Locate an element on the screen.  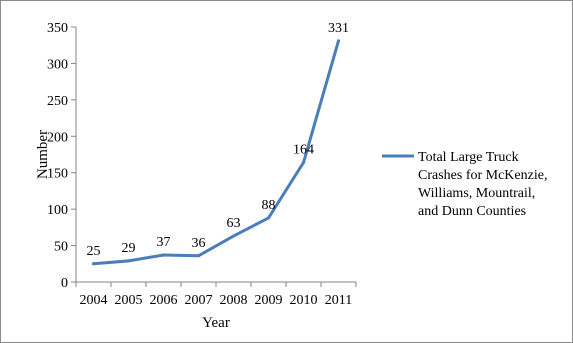
data-label: 25 is located at coordinates (94, 251).